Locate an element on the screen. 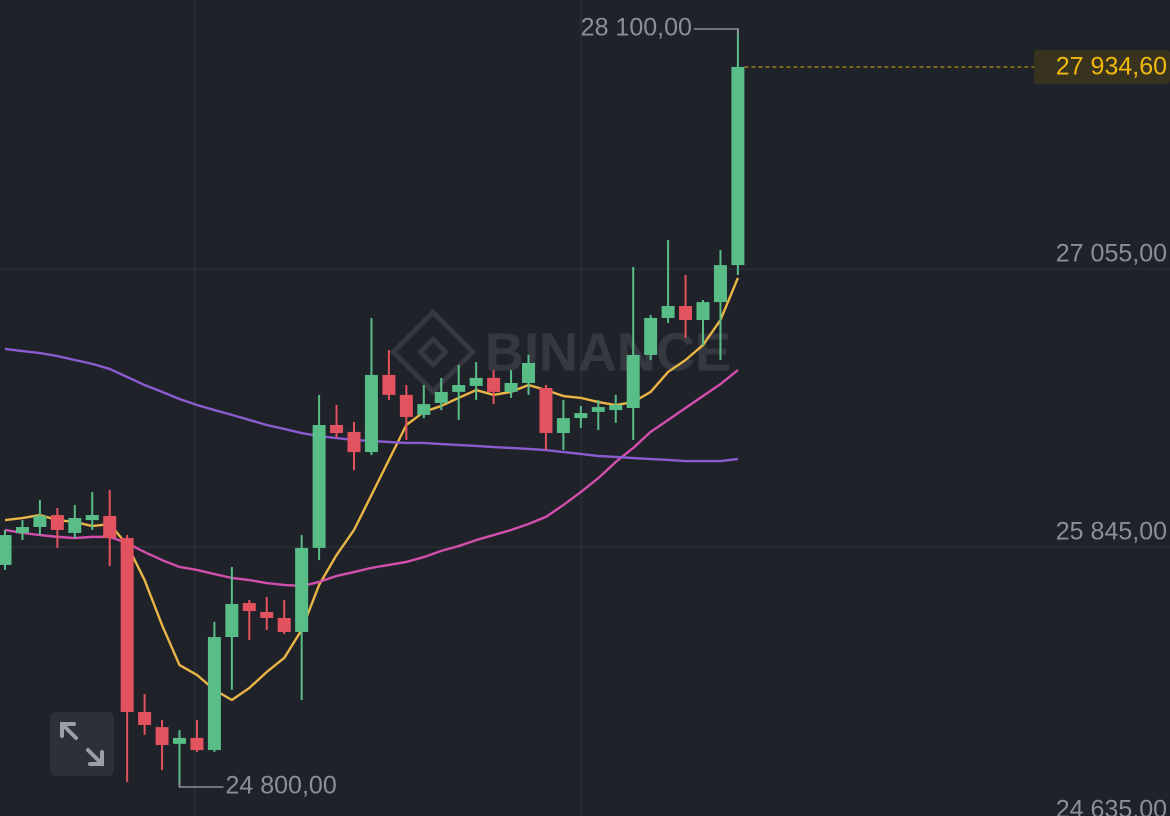  expand-button-bg is located at coordinates (82, 744).